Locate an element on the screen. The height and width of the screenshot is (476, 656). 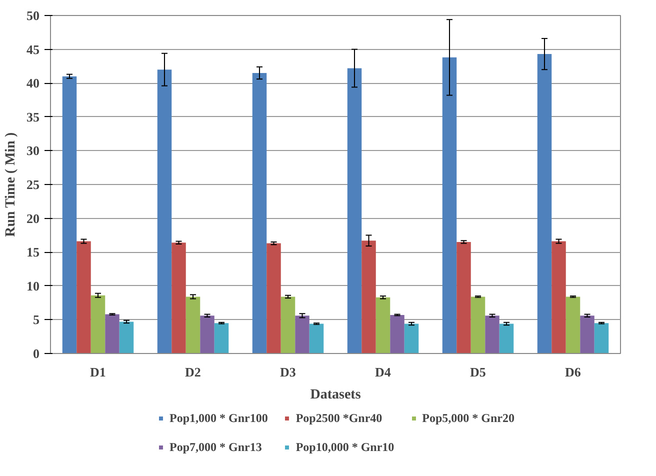
x-tick-label: D5 is located at coordinates (478, 372).